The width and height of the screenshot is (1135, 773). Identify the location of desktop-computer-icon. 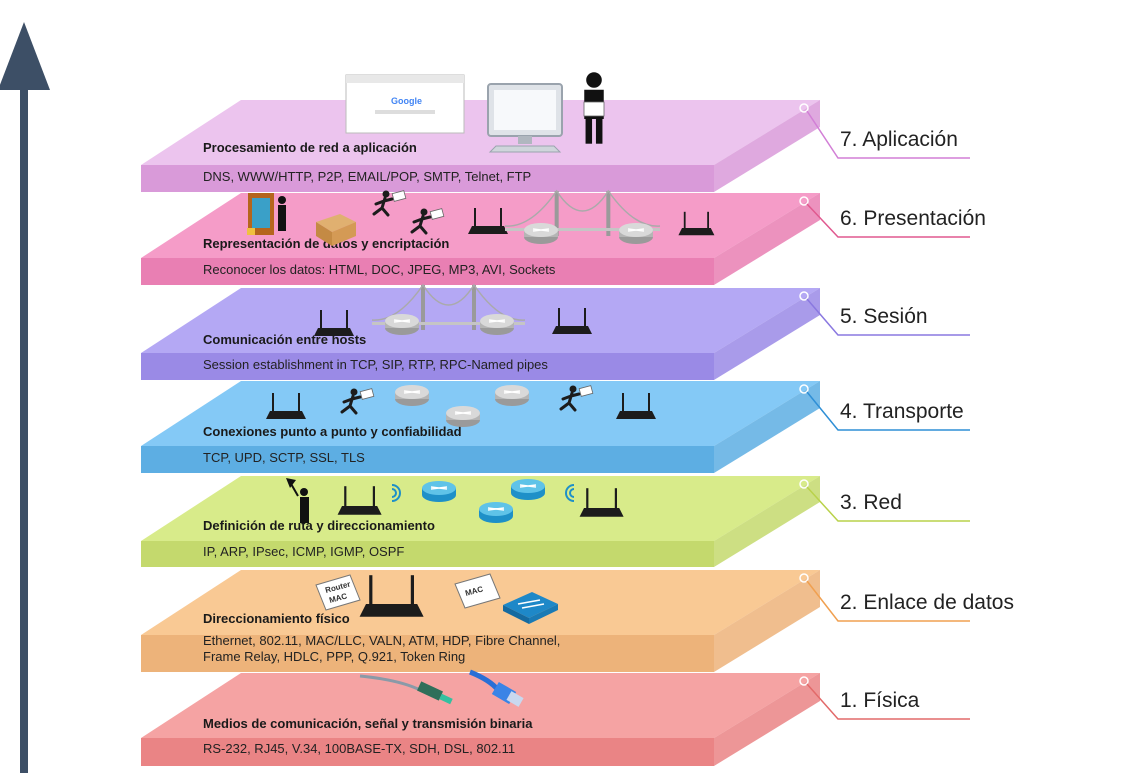
(525, 118).